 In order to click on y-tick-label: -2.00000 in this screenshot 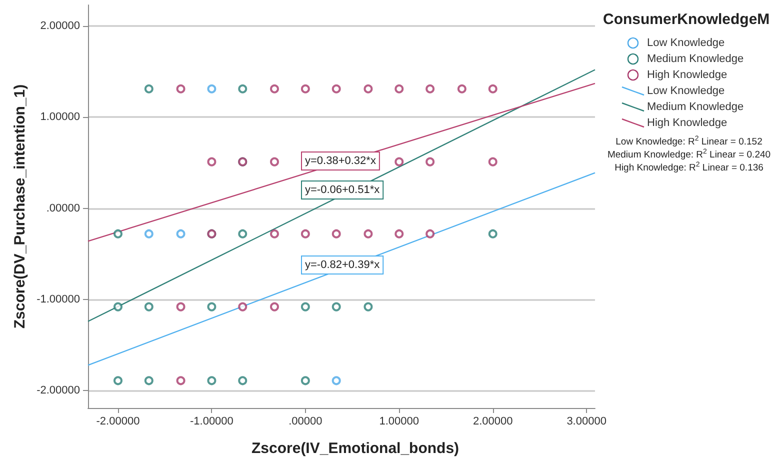, I will do `click(58, 390)`.